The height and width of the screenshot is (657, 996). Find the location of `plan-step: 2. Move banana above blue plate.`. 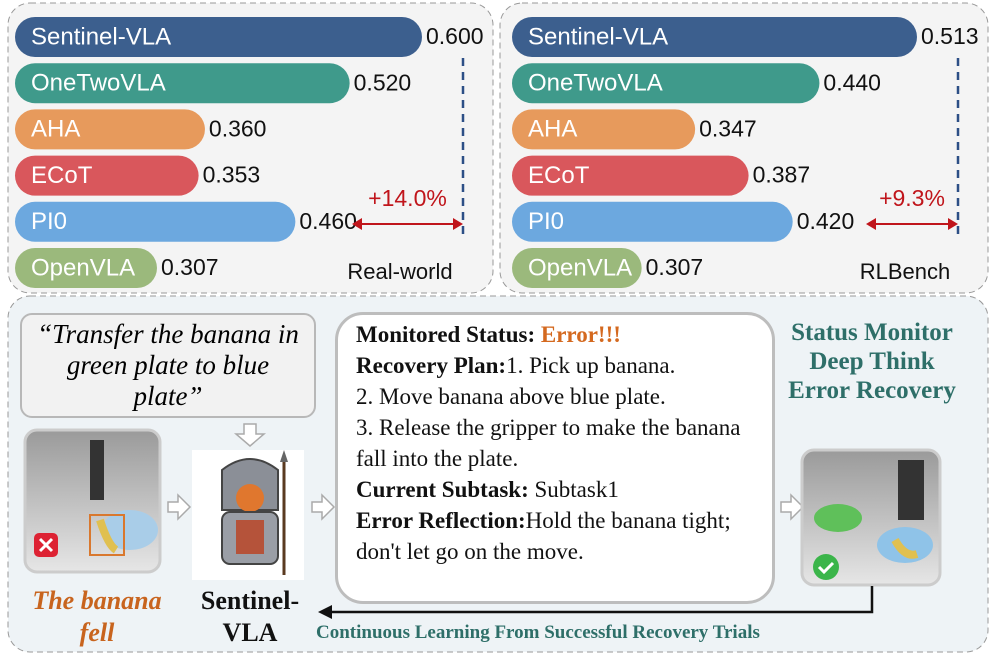

plan-step: 2. Move banana above blue plate. is located at coordinates (511, 396).